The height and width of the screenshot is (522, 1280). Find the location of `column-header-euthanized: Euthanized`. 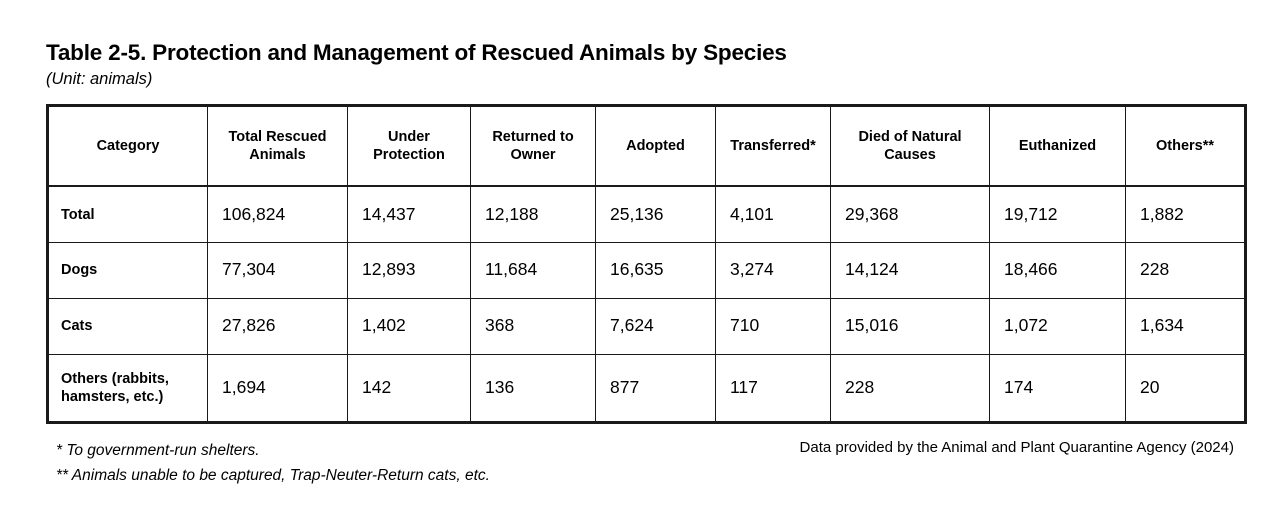

column-header-euthanized: Euthanized is located at coordinates (1057, 146).